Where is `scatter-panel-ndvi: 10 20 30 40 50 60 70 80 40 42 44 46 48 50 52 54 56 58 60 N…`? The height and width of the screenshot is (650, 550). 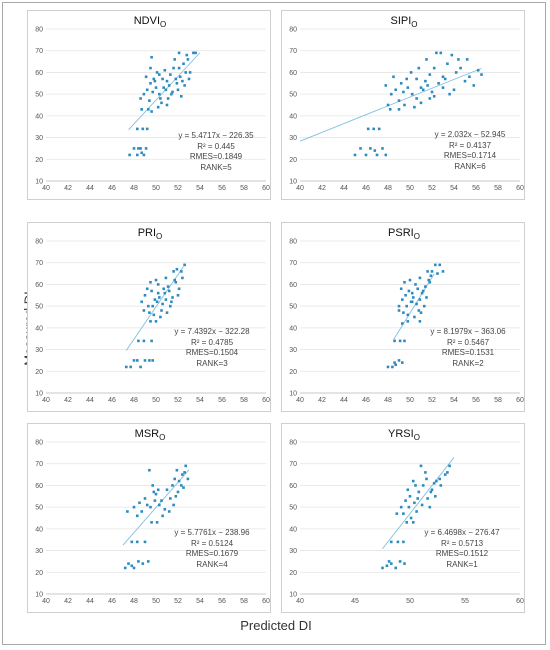
scatter-panel-ndvi: 10 20 30 40 50 60 70 80 40 42 44 46 48 50 52 54 56 58 60 N… is located at coordinates (149, 105).